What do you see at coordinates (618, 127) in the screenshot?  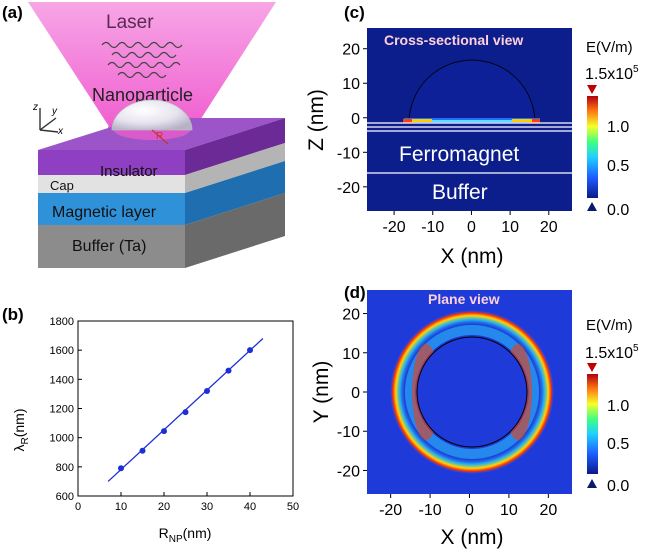 I see `colorbar-c-tick: 1.0` at bounding box center [618, 127].